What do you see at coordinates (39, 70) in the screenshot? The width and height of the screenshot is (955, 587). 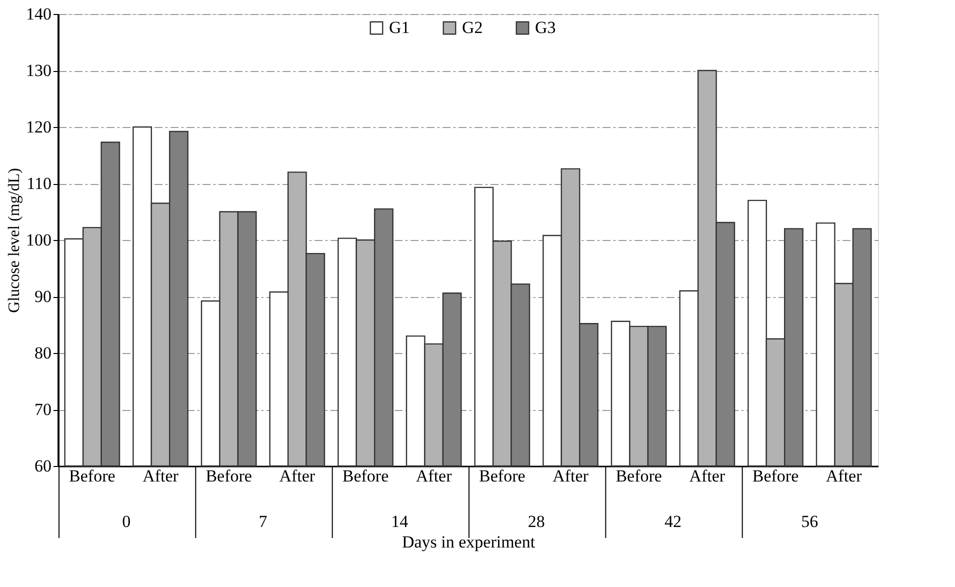 I see `y-tick-label: 130` at bounding box center [39, 70].